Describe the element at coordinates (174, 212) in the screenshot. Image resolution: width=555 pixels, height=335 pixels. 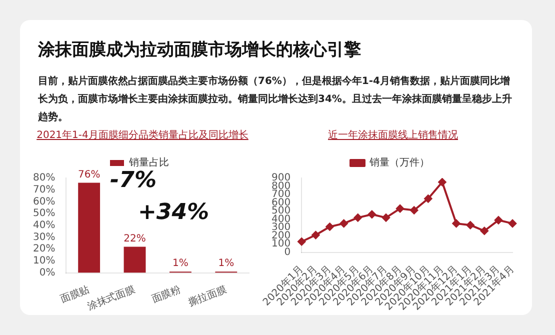
I see `annotation: +34%` at that location.